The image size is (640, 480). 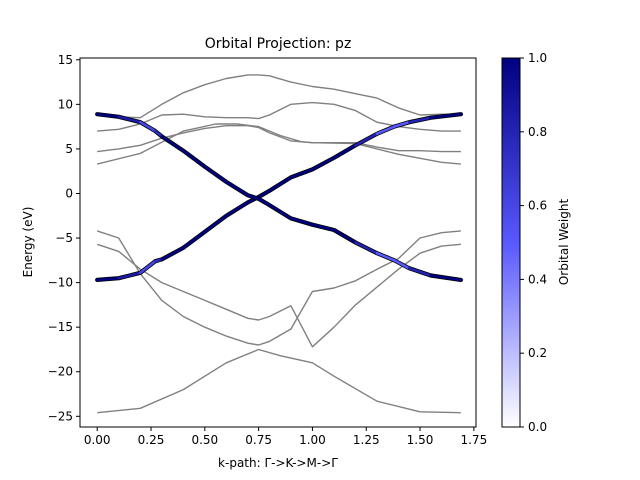 I want to click on y-tick-label: 15, so click(x=65, y=60).